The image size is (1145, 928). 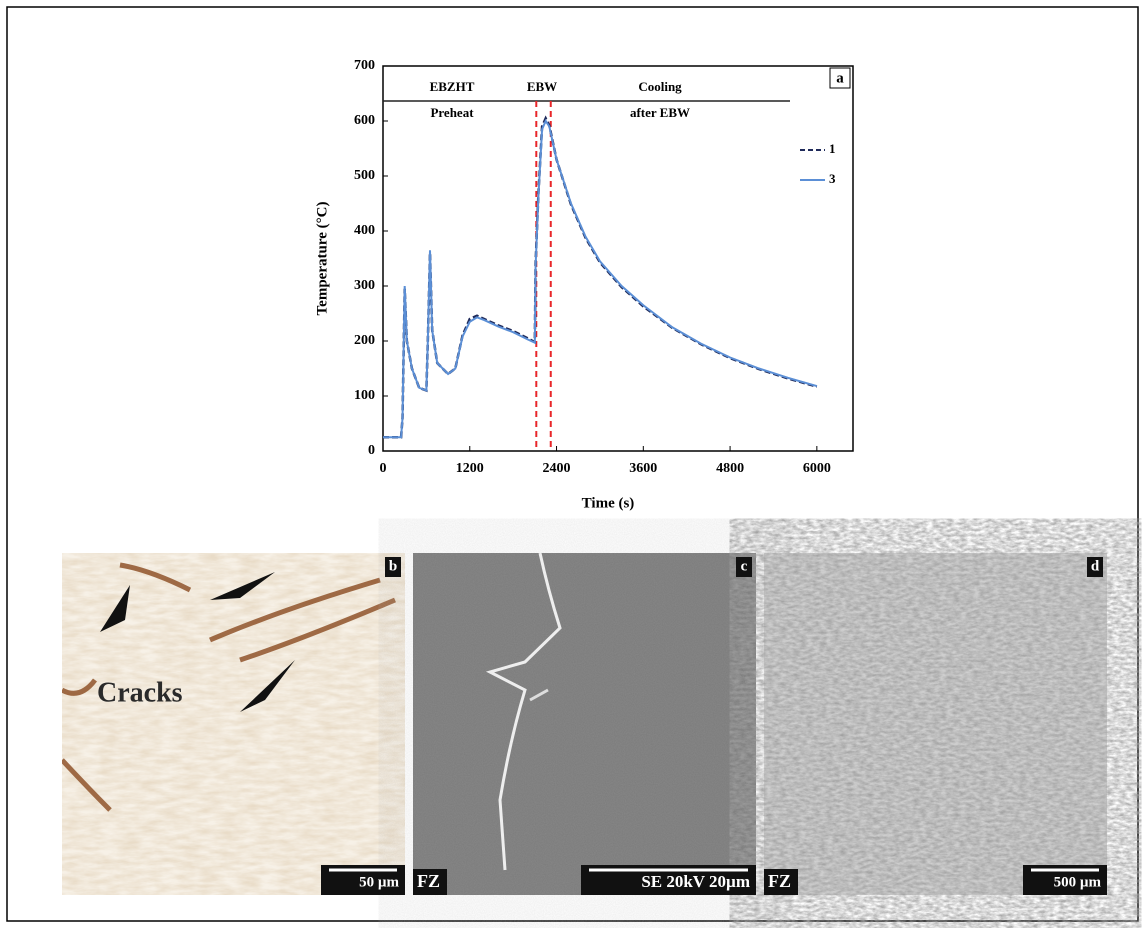 What do you see at coordinates (542, 86) in the screenshot?
I see `phase-label: EBW` at bounding box center [542, 86].